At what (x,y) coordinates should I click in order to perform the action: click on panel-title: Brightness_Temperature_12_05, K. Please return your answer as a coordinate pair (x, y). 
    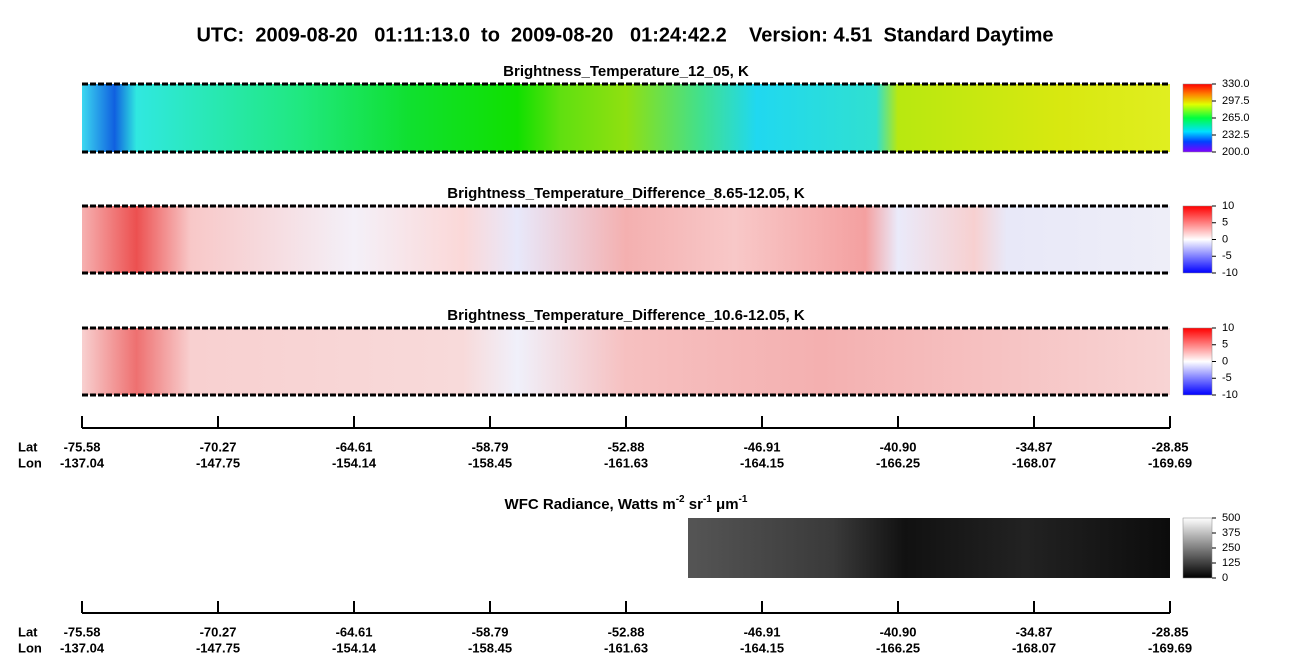
    Looking at the image, I should click on (626, 71).